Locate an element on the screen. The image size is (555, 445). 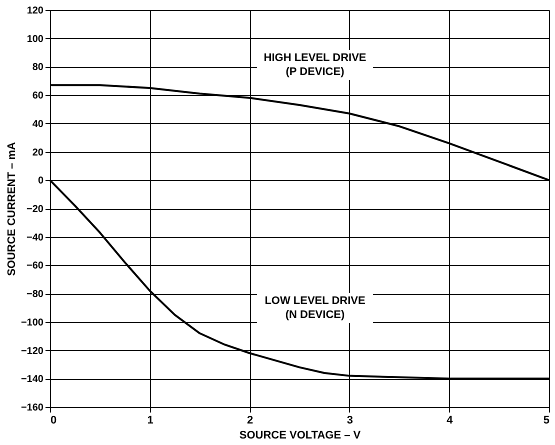
y-tick-label: 60 is located at coordinates (38, 96).